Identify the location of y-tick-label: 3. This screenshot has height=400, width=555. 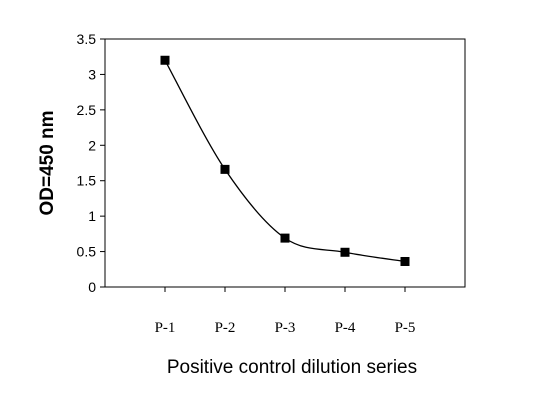
(92, 74).